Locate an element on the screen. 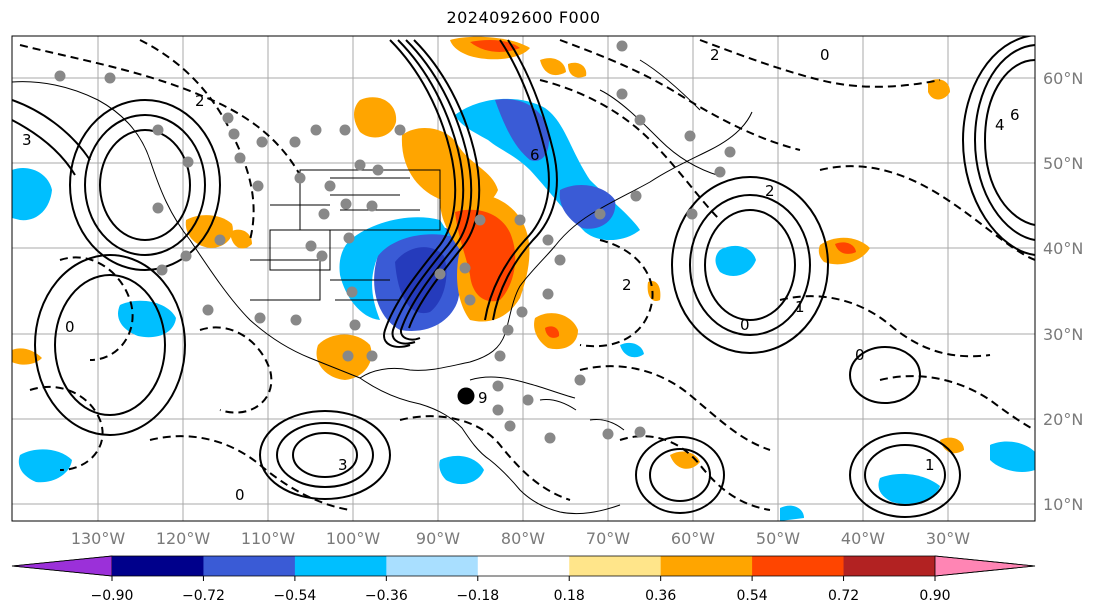  colorbar-tick-label: 0.18 is located at coordinates (569, 596).